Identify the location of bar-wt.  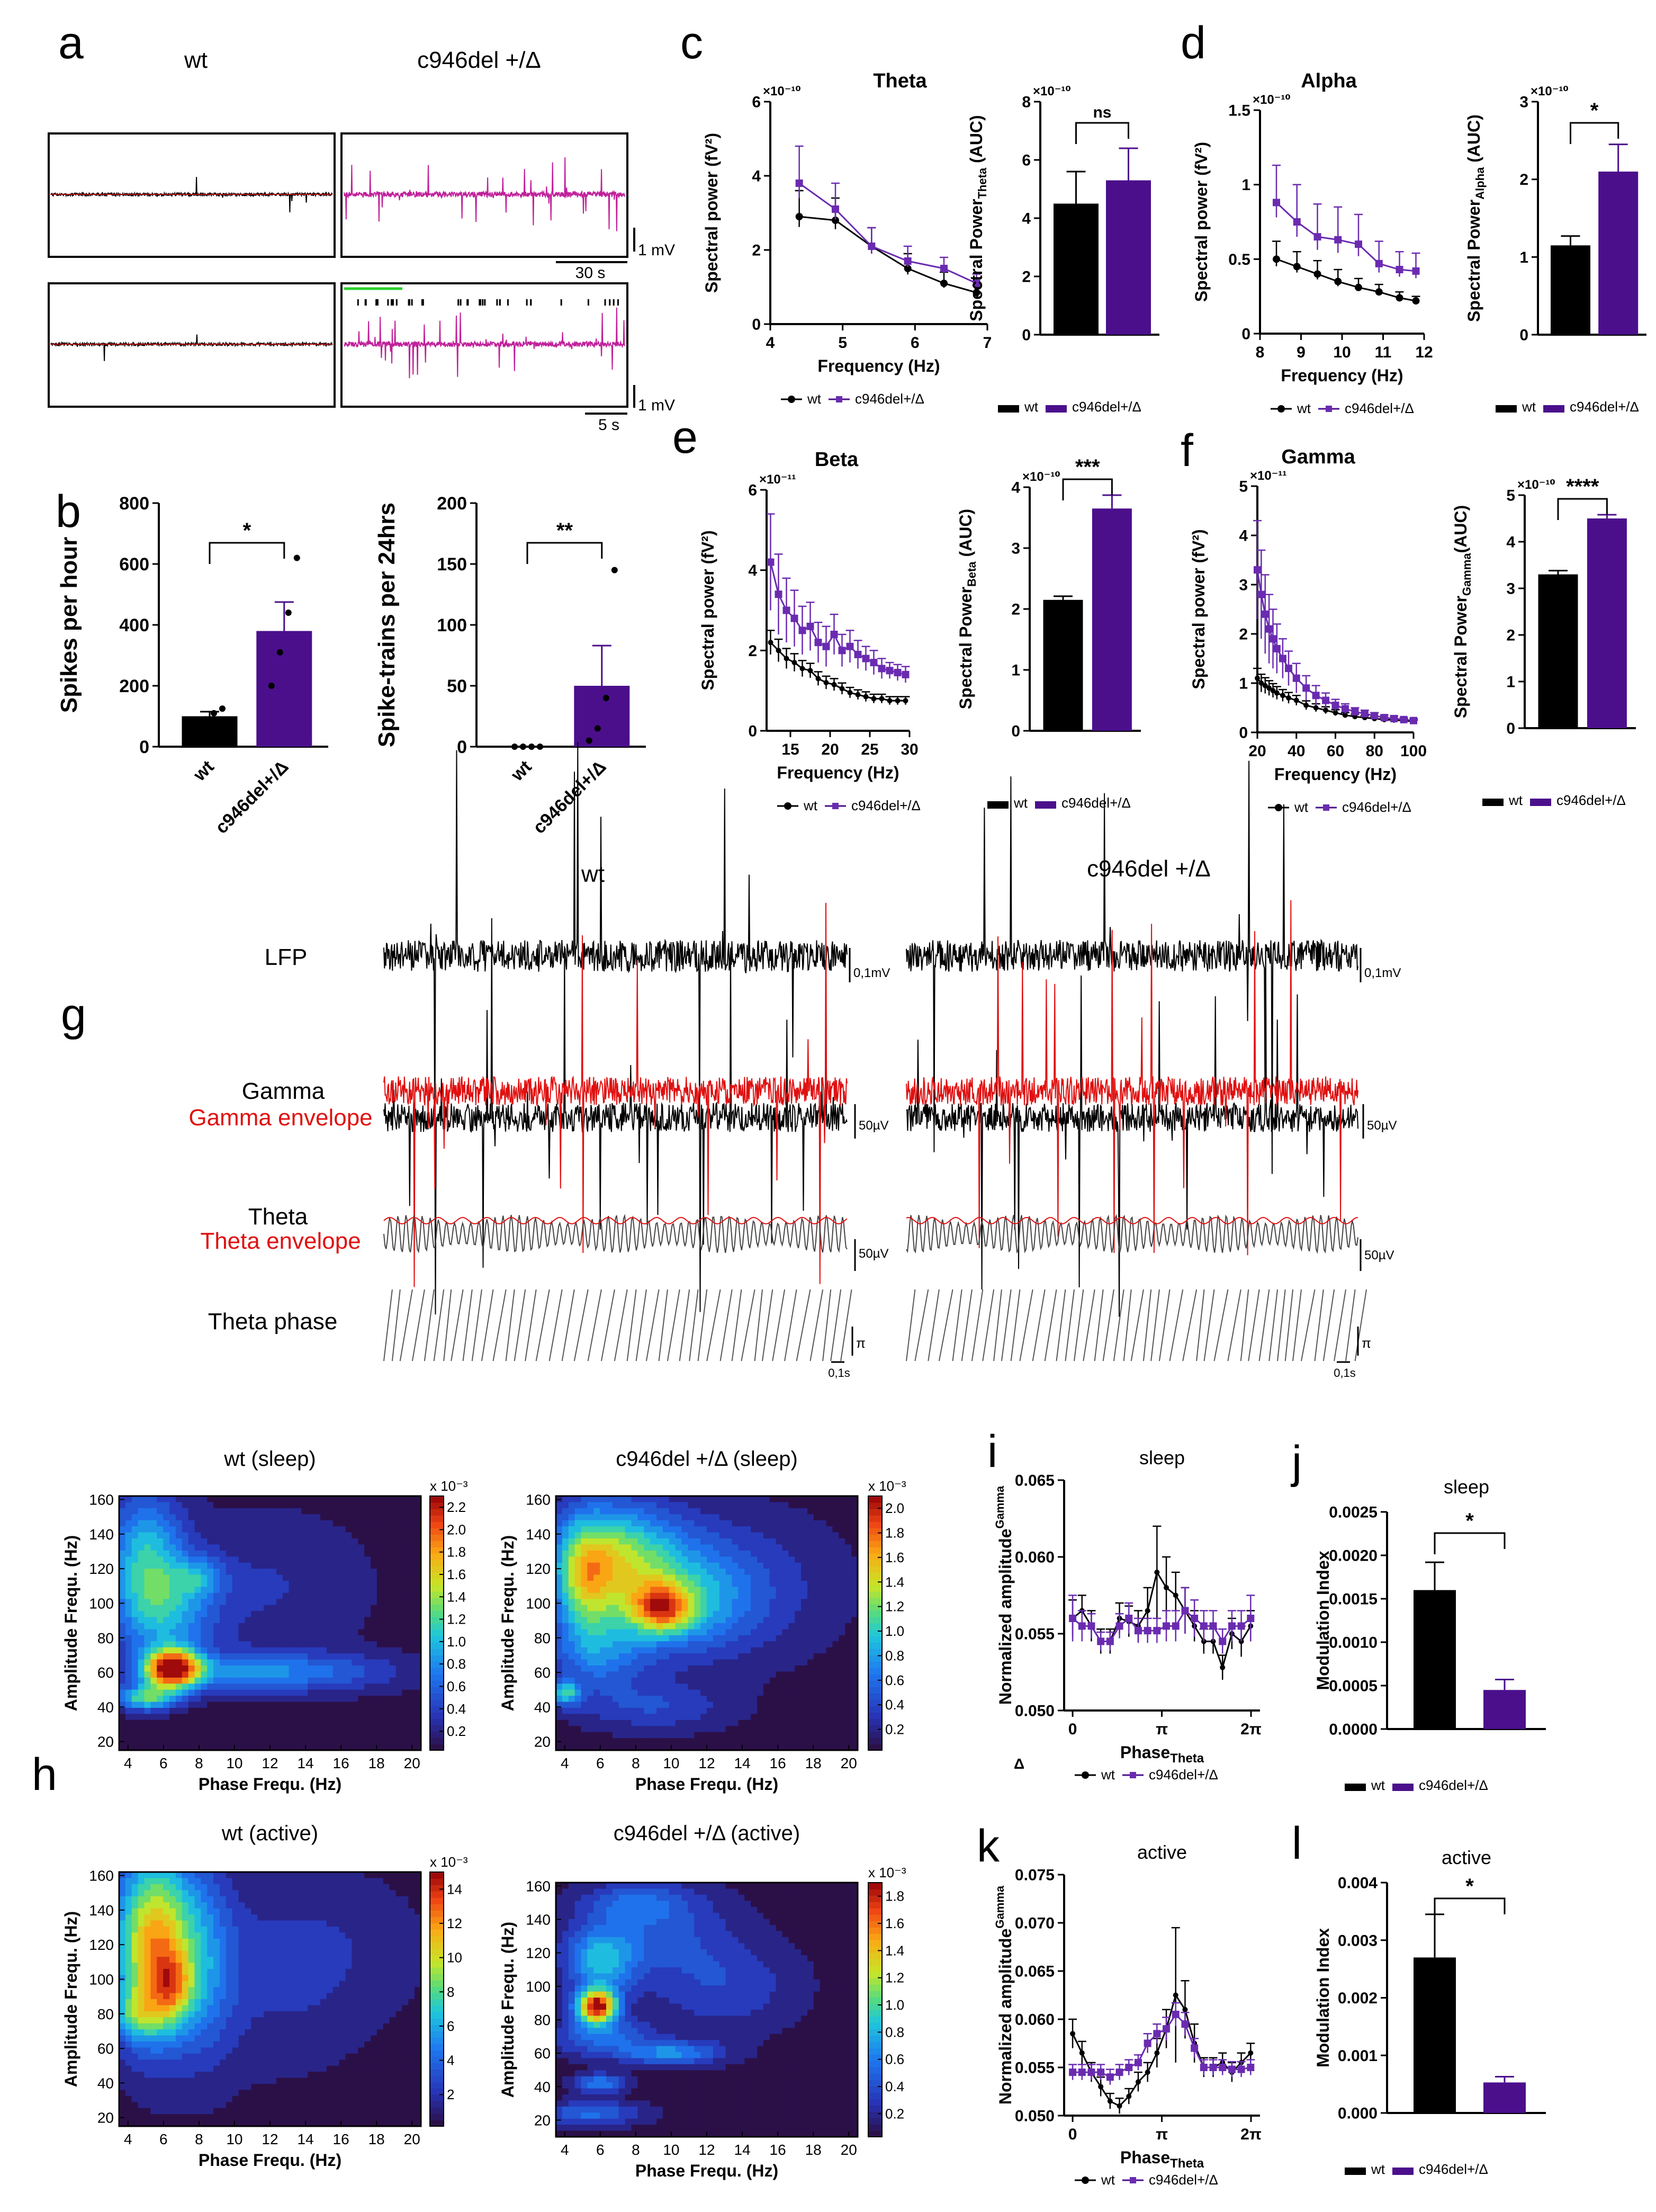
(1063, 665).